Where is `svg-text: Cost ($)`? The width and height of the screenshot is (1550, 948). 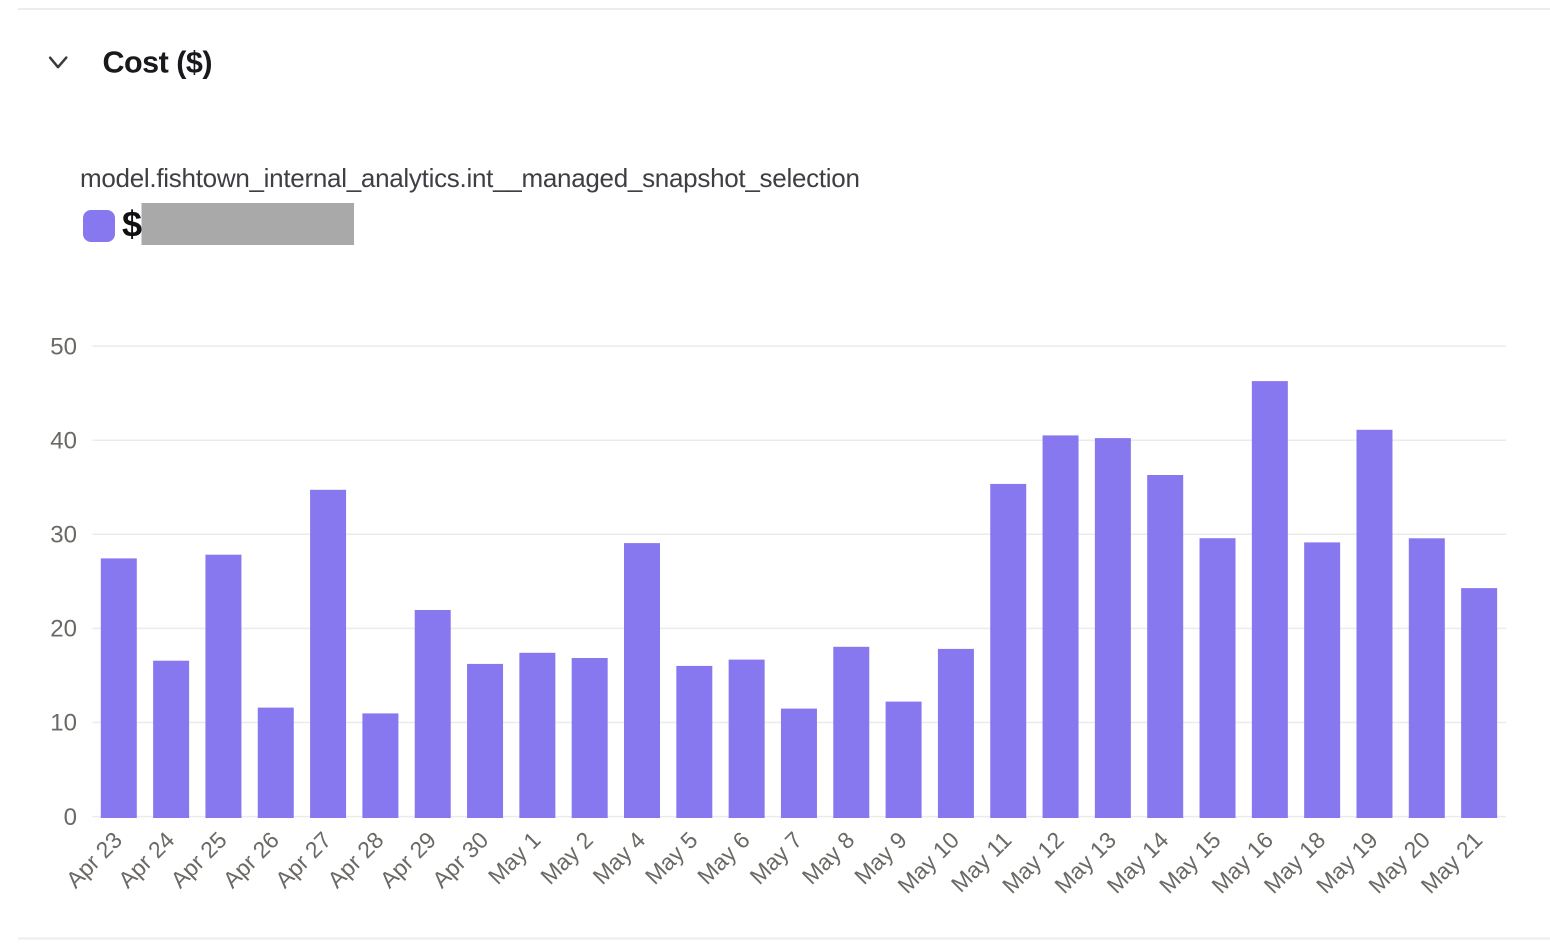 svg-text: Cost ($) is located at coordinates (158, 63).